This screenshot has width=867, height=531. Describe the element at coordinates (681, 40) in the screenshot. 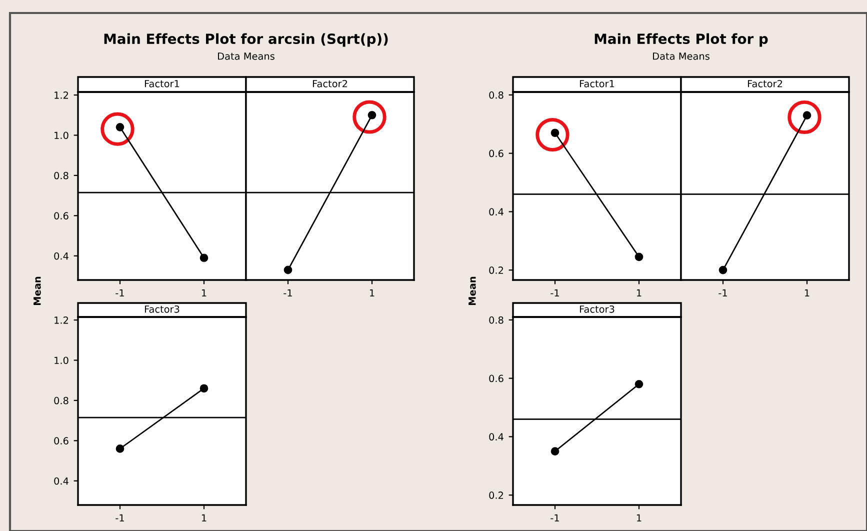

I see `text: Main Effects Plot for p` at that location.